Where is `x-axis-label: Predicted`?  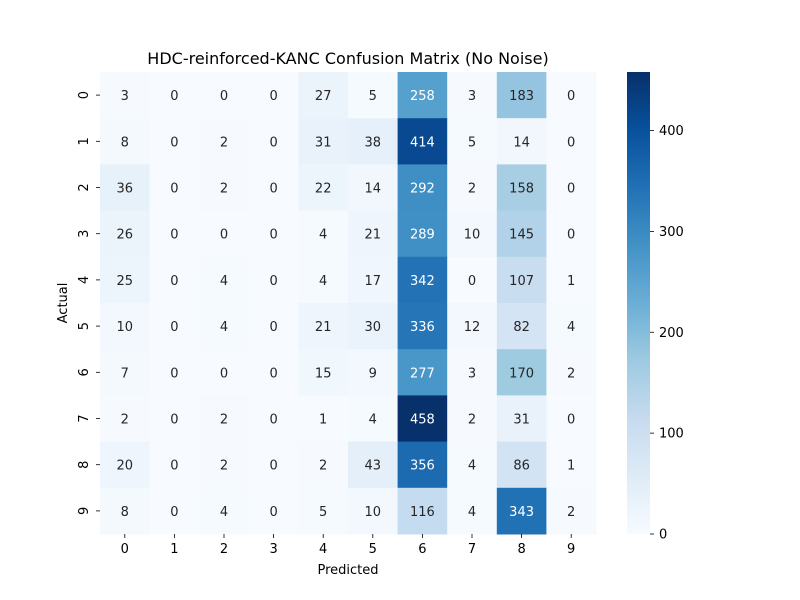
x-axis-label: Predicted is located at coordinates (347, 570).